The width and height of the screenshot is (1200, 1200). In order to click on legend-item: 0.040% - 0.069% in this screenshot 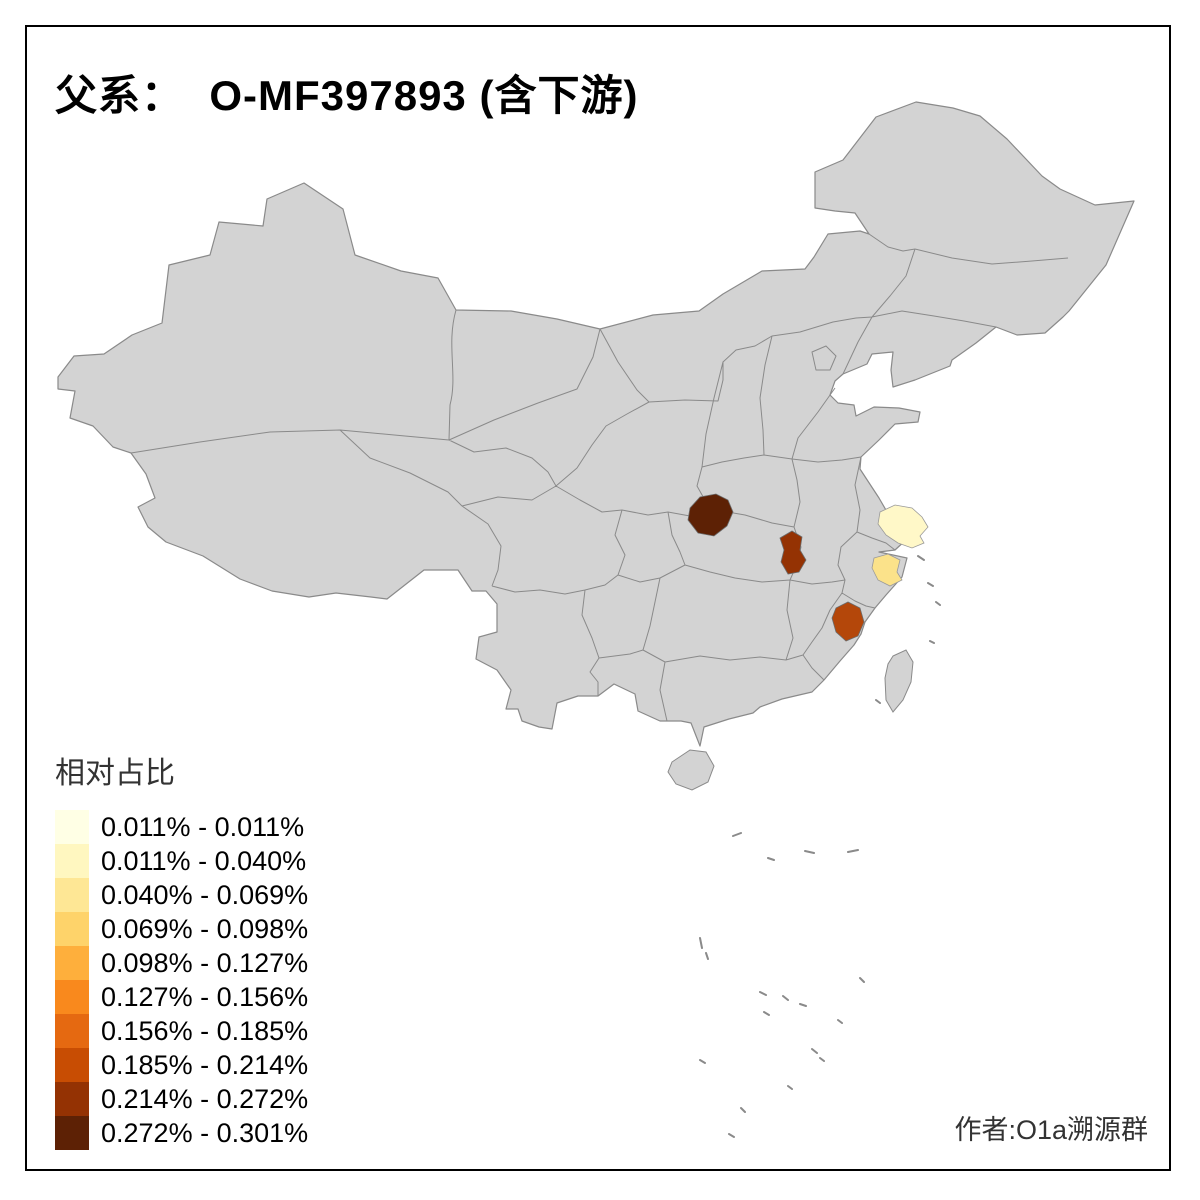, I will do `click(181, 895)`.